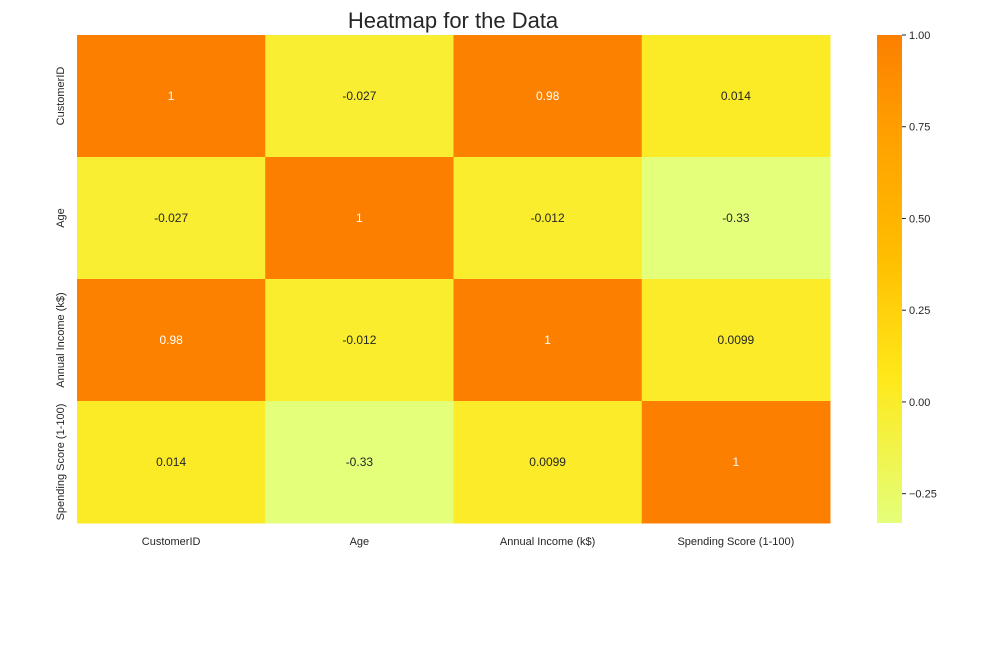 This screenshot has height=668, width=1005. Describe the element at coordinates (919, 36) in the screenshot. I see `colorbar-tick-label: 1.00` at that location.